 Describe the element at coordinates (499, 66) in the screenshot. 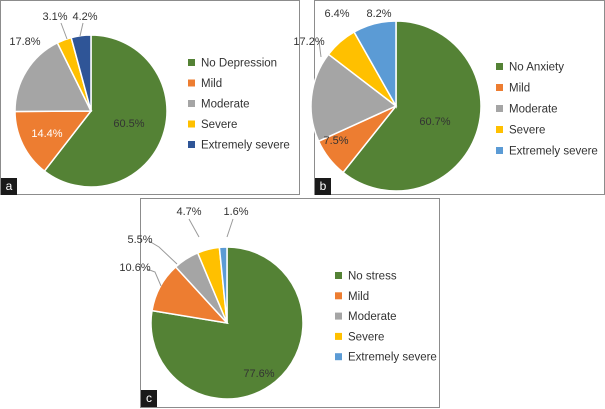

I see `legend-swatch-no-anxiety` at that location.